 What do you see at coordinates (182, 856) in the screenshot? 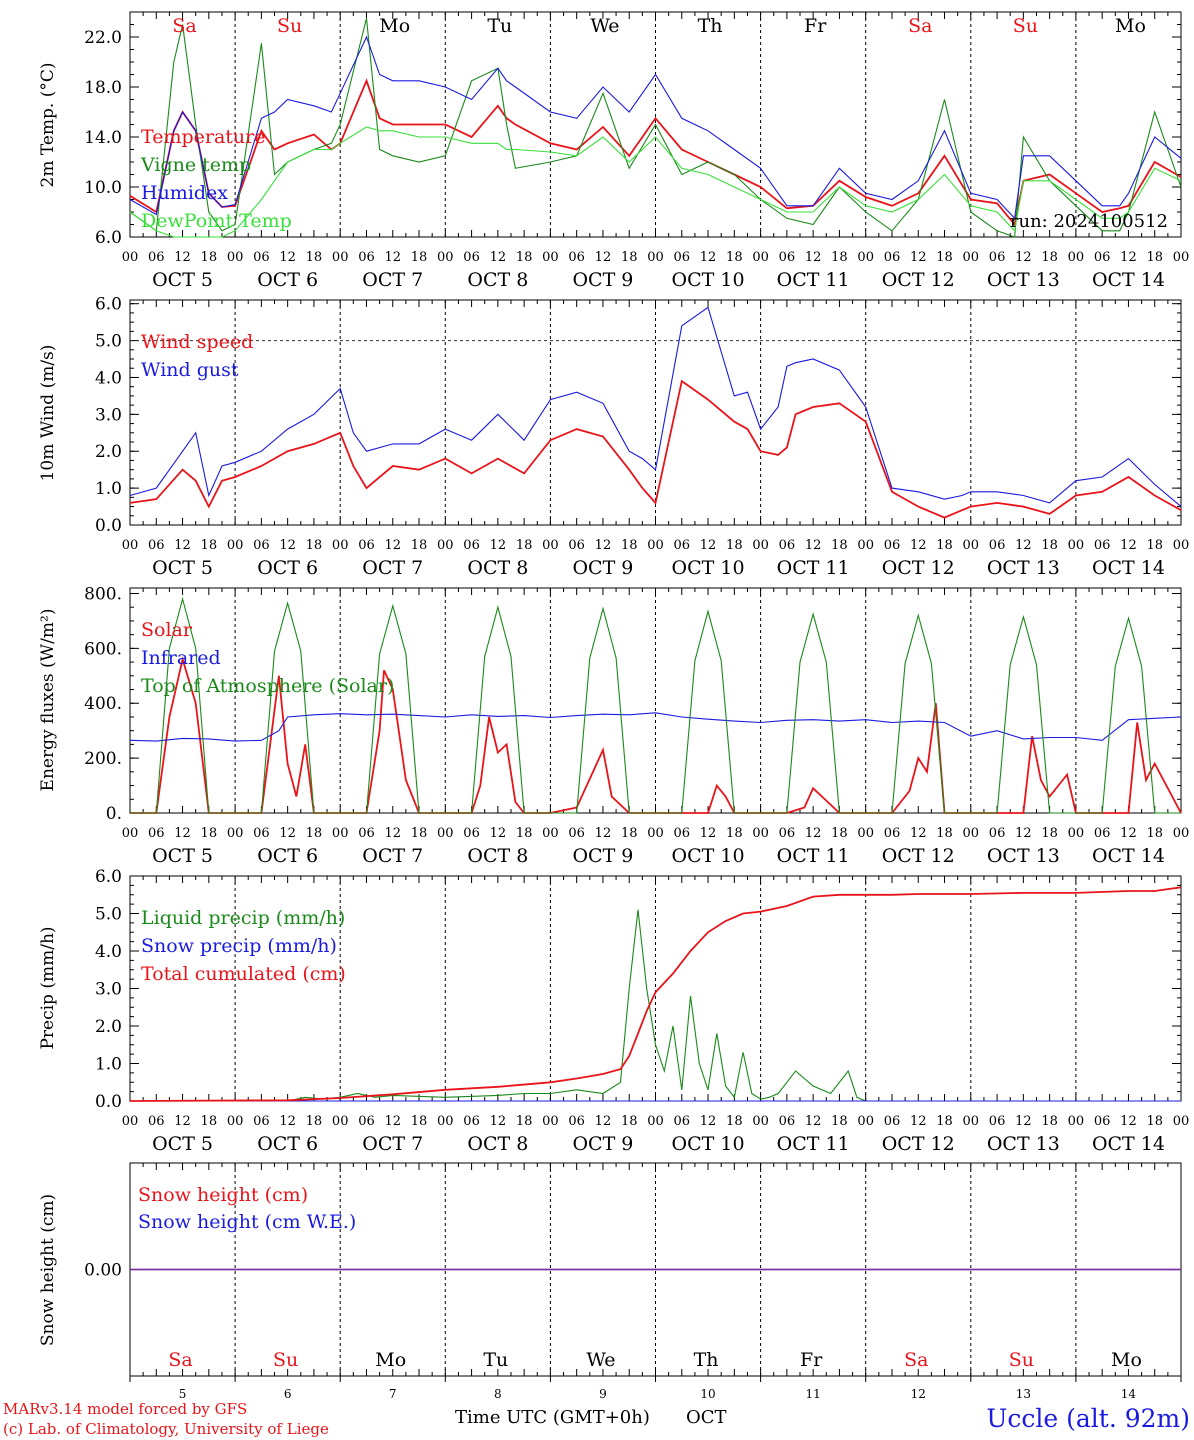
I see `date-label: OCT 5` at bounding box center [182, 856].